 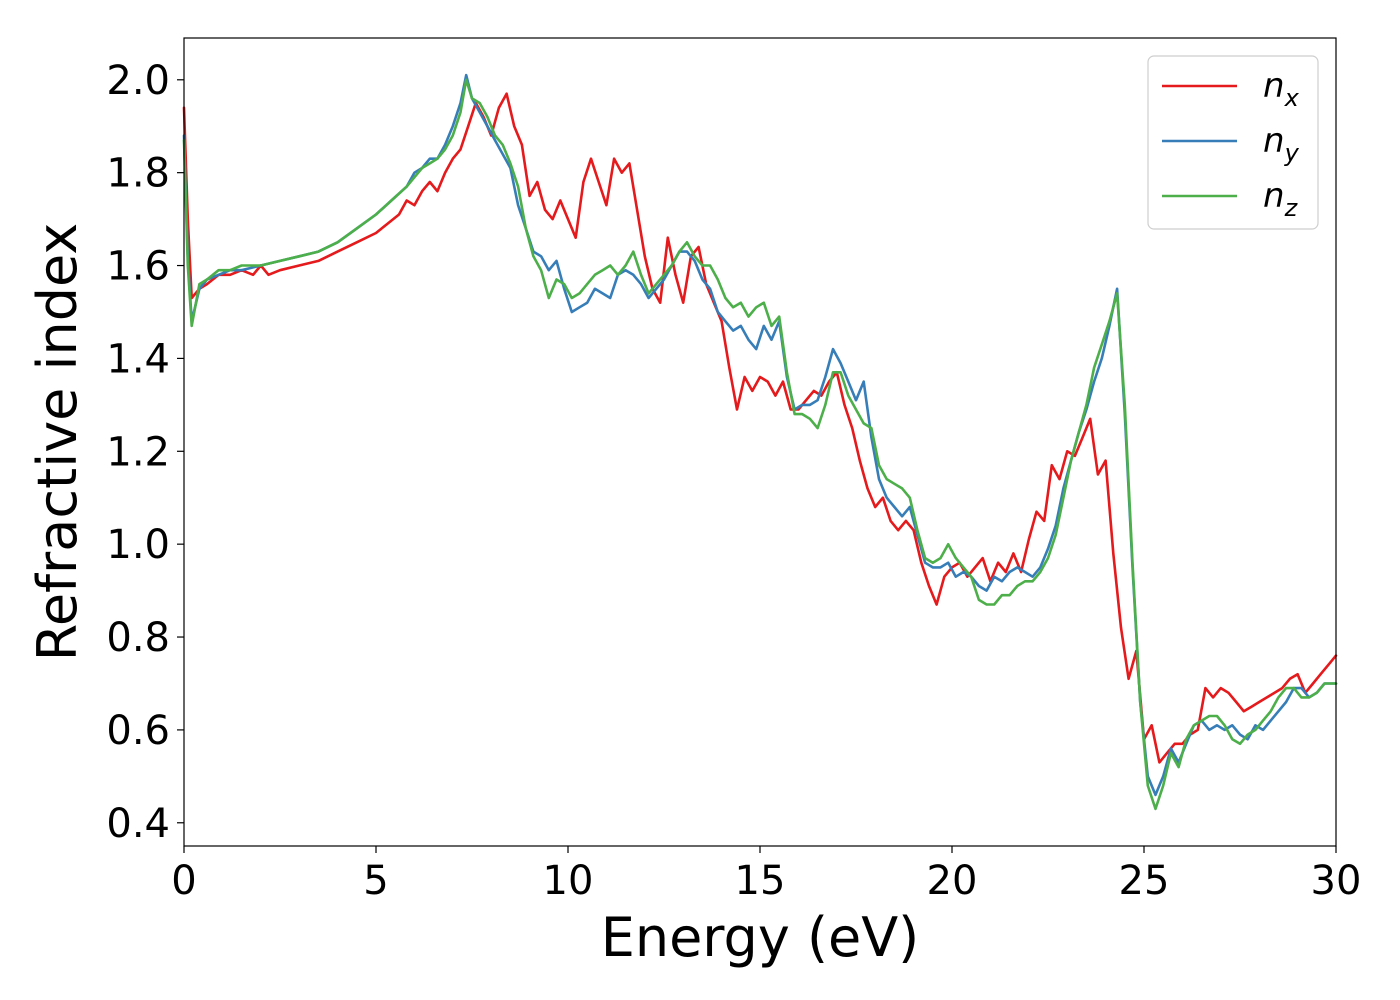 I want to click on y-tick-label: 0.4, so click(x=138, y=824).